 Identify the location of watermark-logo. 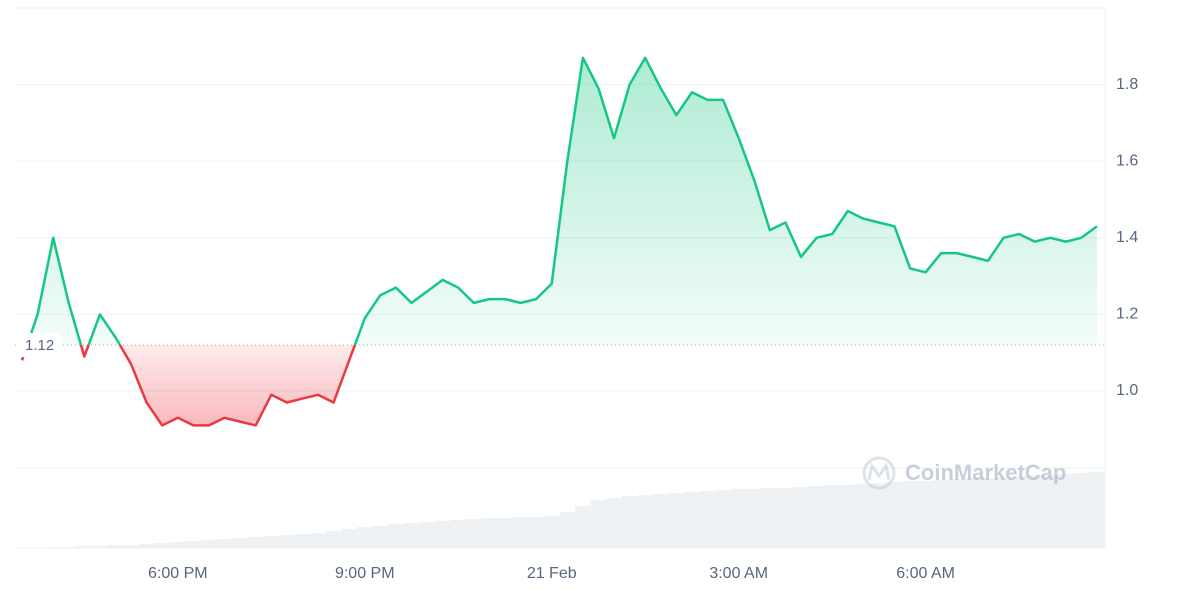
(879, 473).